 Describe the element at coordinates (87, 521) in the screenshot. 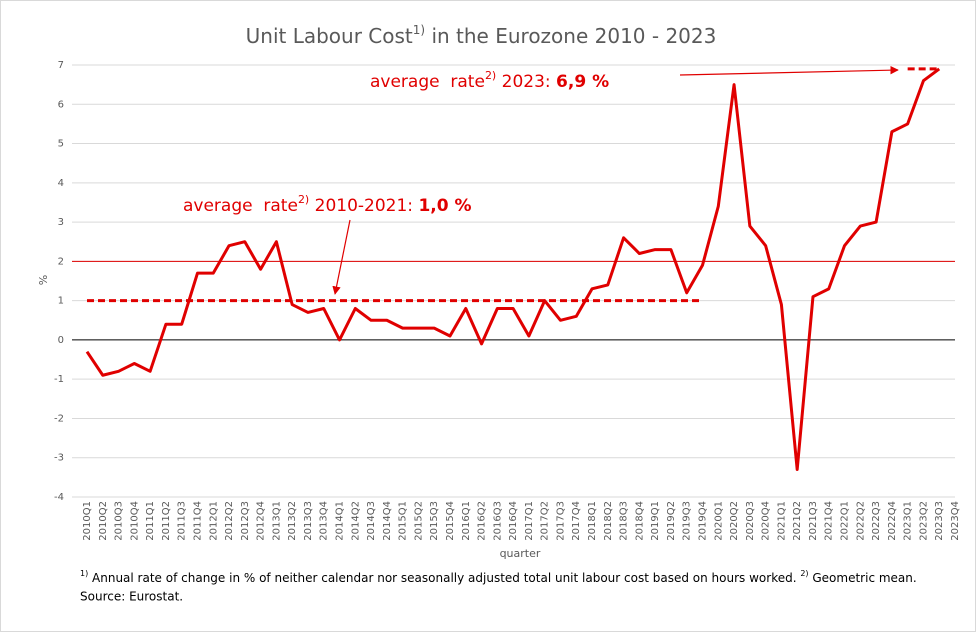

I see `x-tick-label: 2010Q1` at that location.